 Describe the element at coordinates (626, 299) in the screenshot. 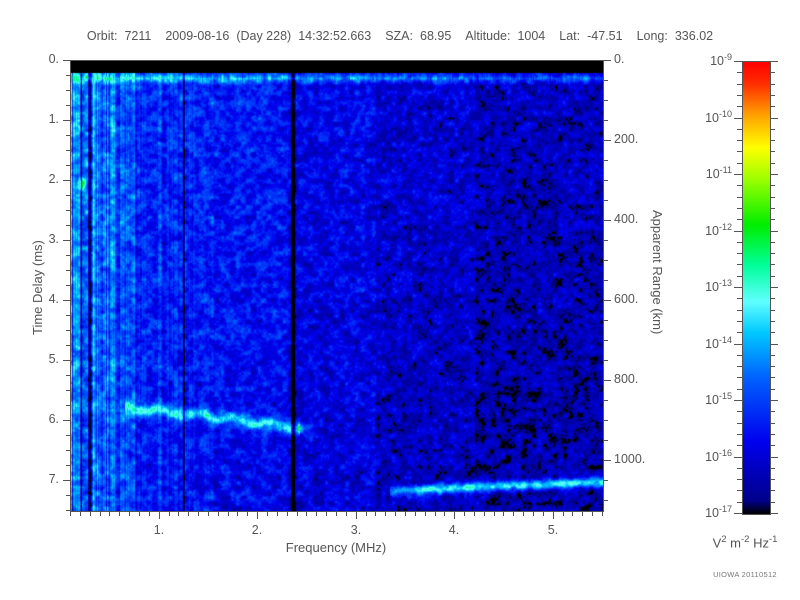

I see `y-right-tick-label-3: 600.` at that location.